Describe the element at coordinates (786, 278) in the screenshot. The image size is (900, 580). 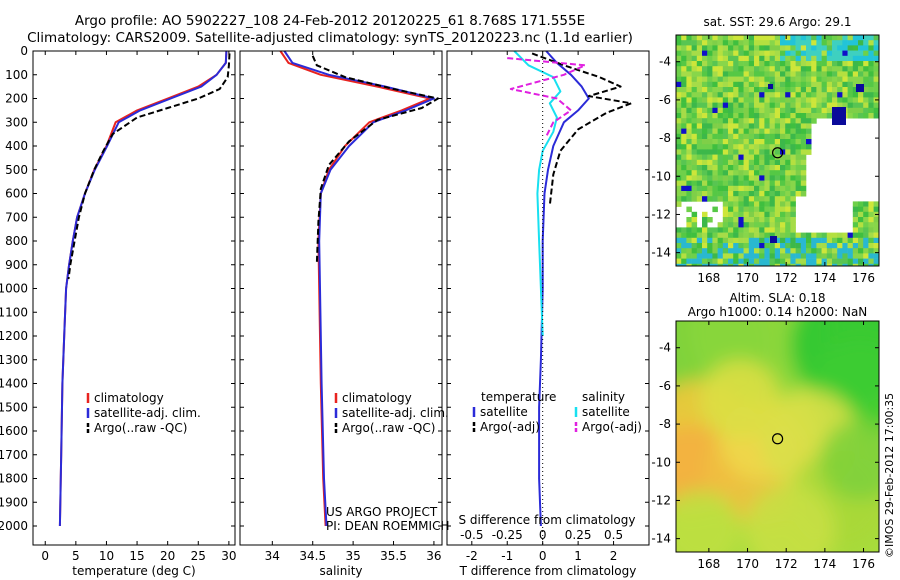
I see `map-x-tick-label: 172` at that location.